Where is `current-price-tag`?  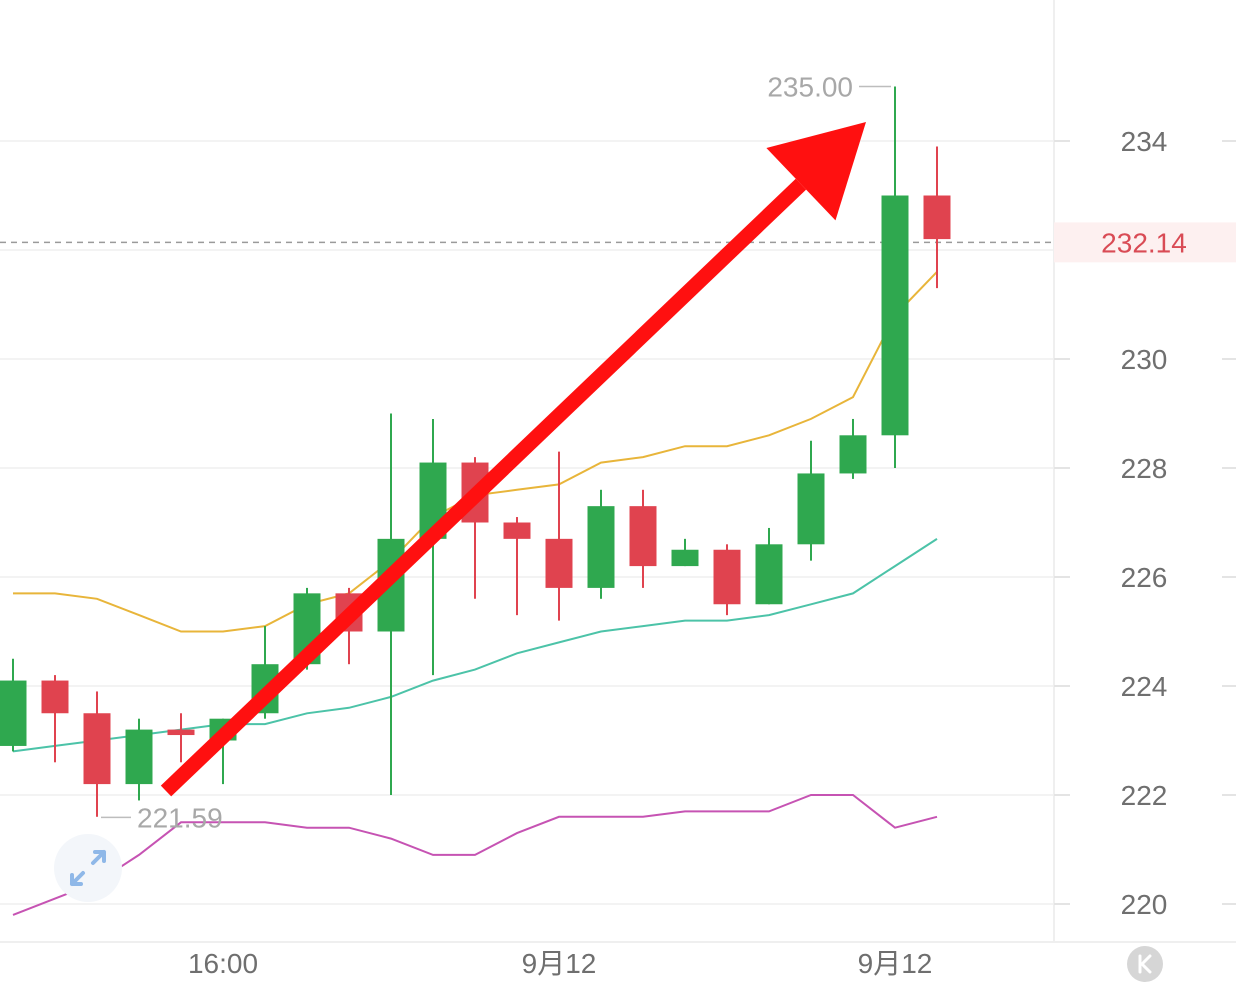
current-price-tag is located at coordinates (1145, 242).